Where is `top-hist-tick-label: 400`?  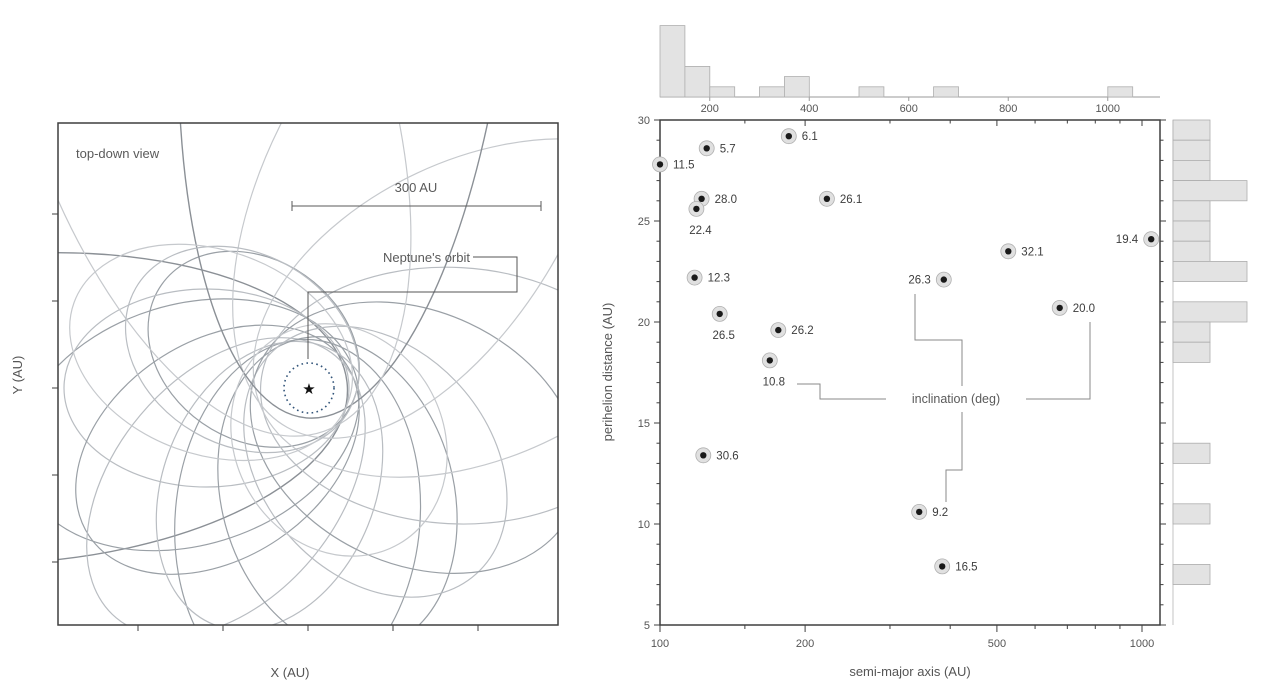
top-hist-tick-label: 400 is located at coordinates (809, 109).